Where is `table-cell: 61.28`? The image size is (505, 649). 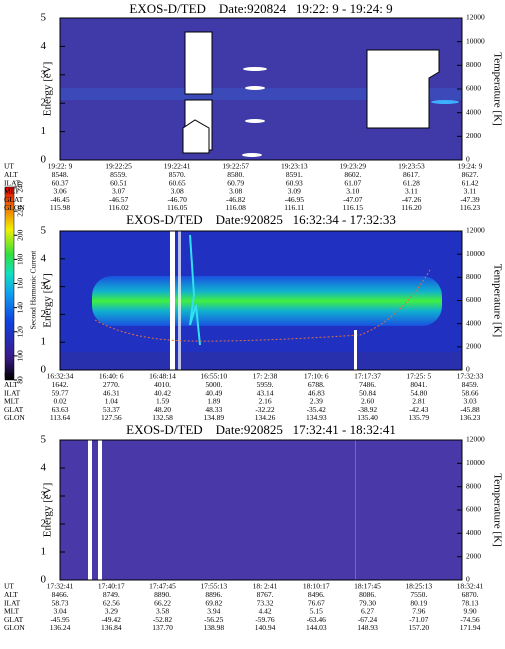 table-cell: 61.28 is located at coordinates (411, 182).